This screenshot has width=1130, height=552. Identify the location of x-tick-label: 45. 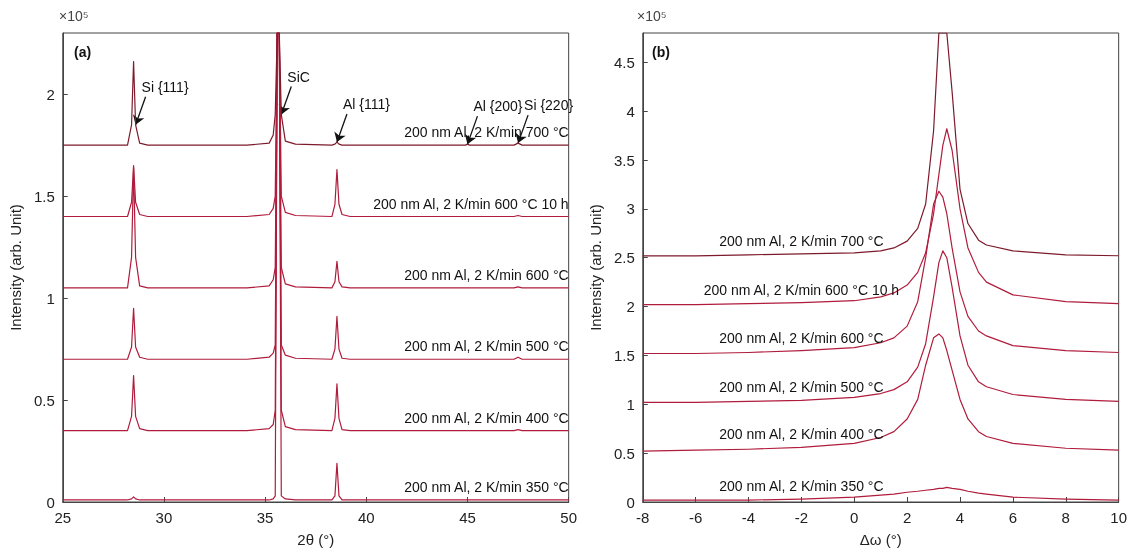
(467, 517).